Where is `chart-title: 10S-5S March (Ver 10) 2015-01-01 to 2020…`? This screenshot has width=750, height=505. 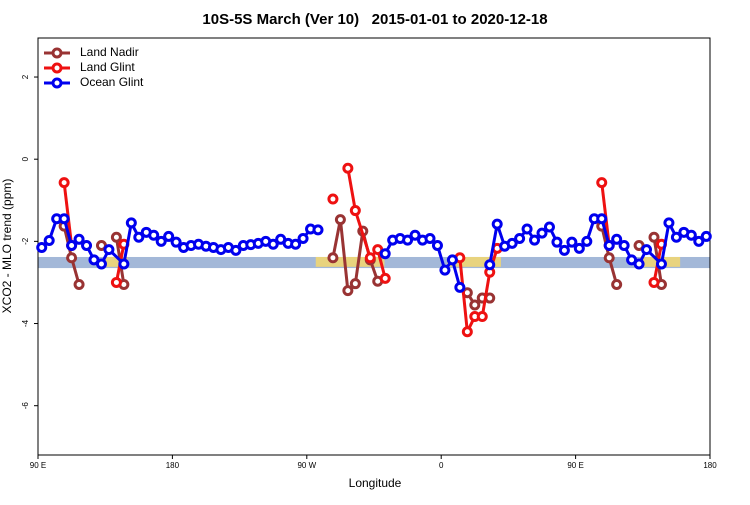 chart-title: 10S-5S March (Ver 10) 2015-01-01 to 2020… is located at coordinates (374, 19).